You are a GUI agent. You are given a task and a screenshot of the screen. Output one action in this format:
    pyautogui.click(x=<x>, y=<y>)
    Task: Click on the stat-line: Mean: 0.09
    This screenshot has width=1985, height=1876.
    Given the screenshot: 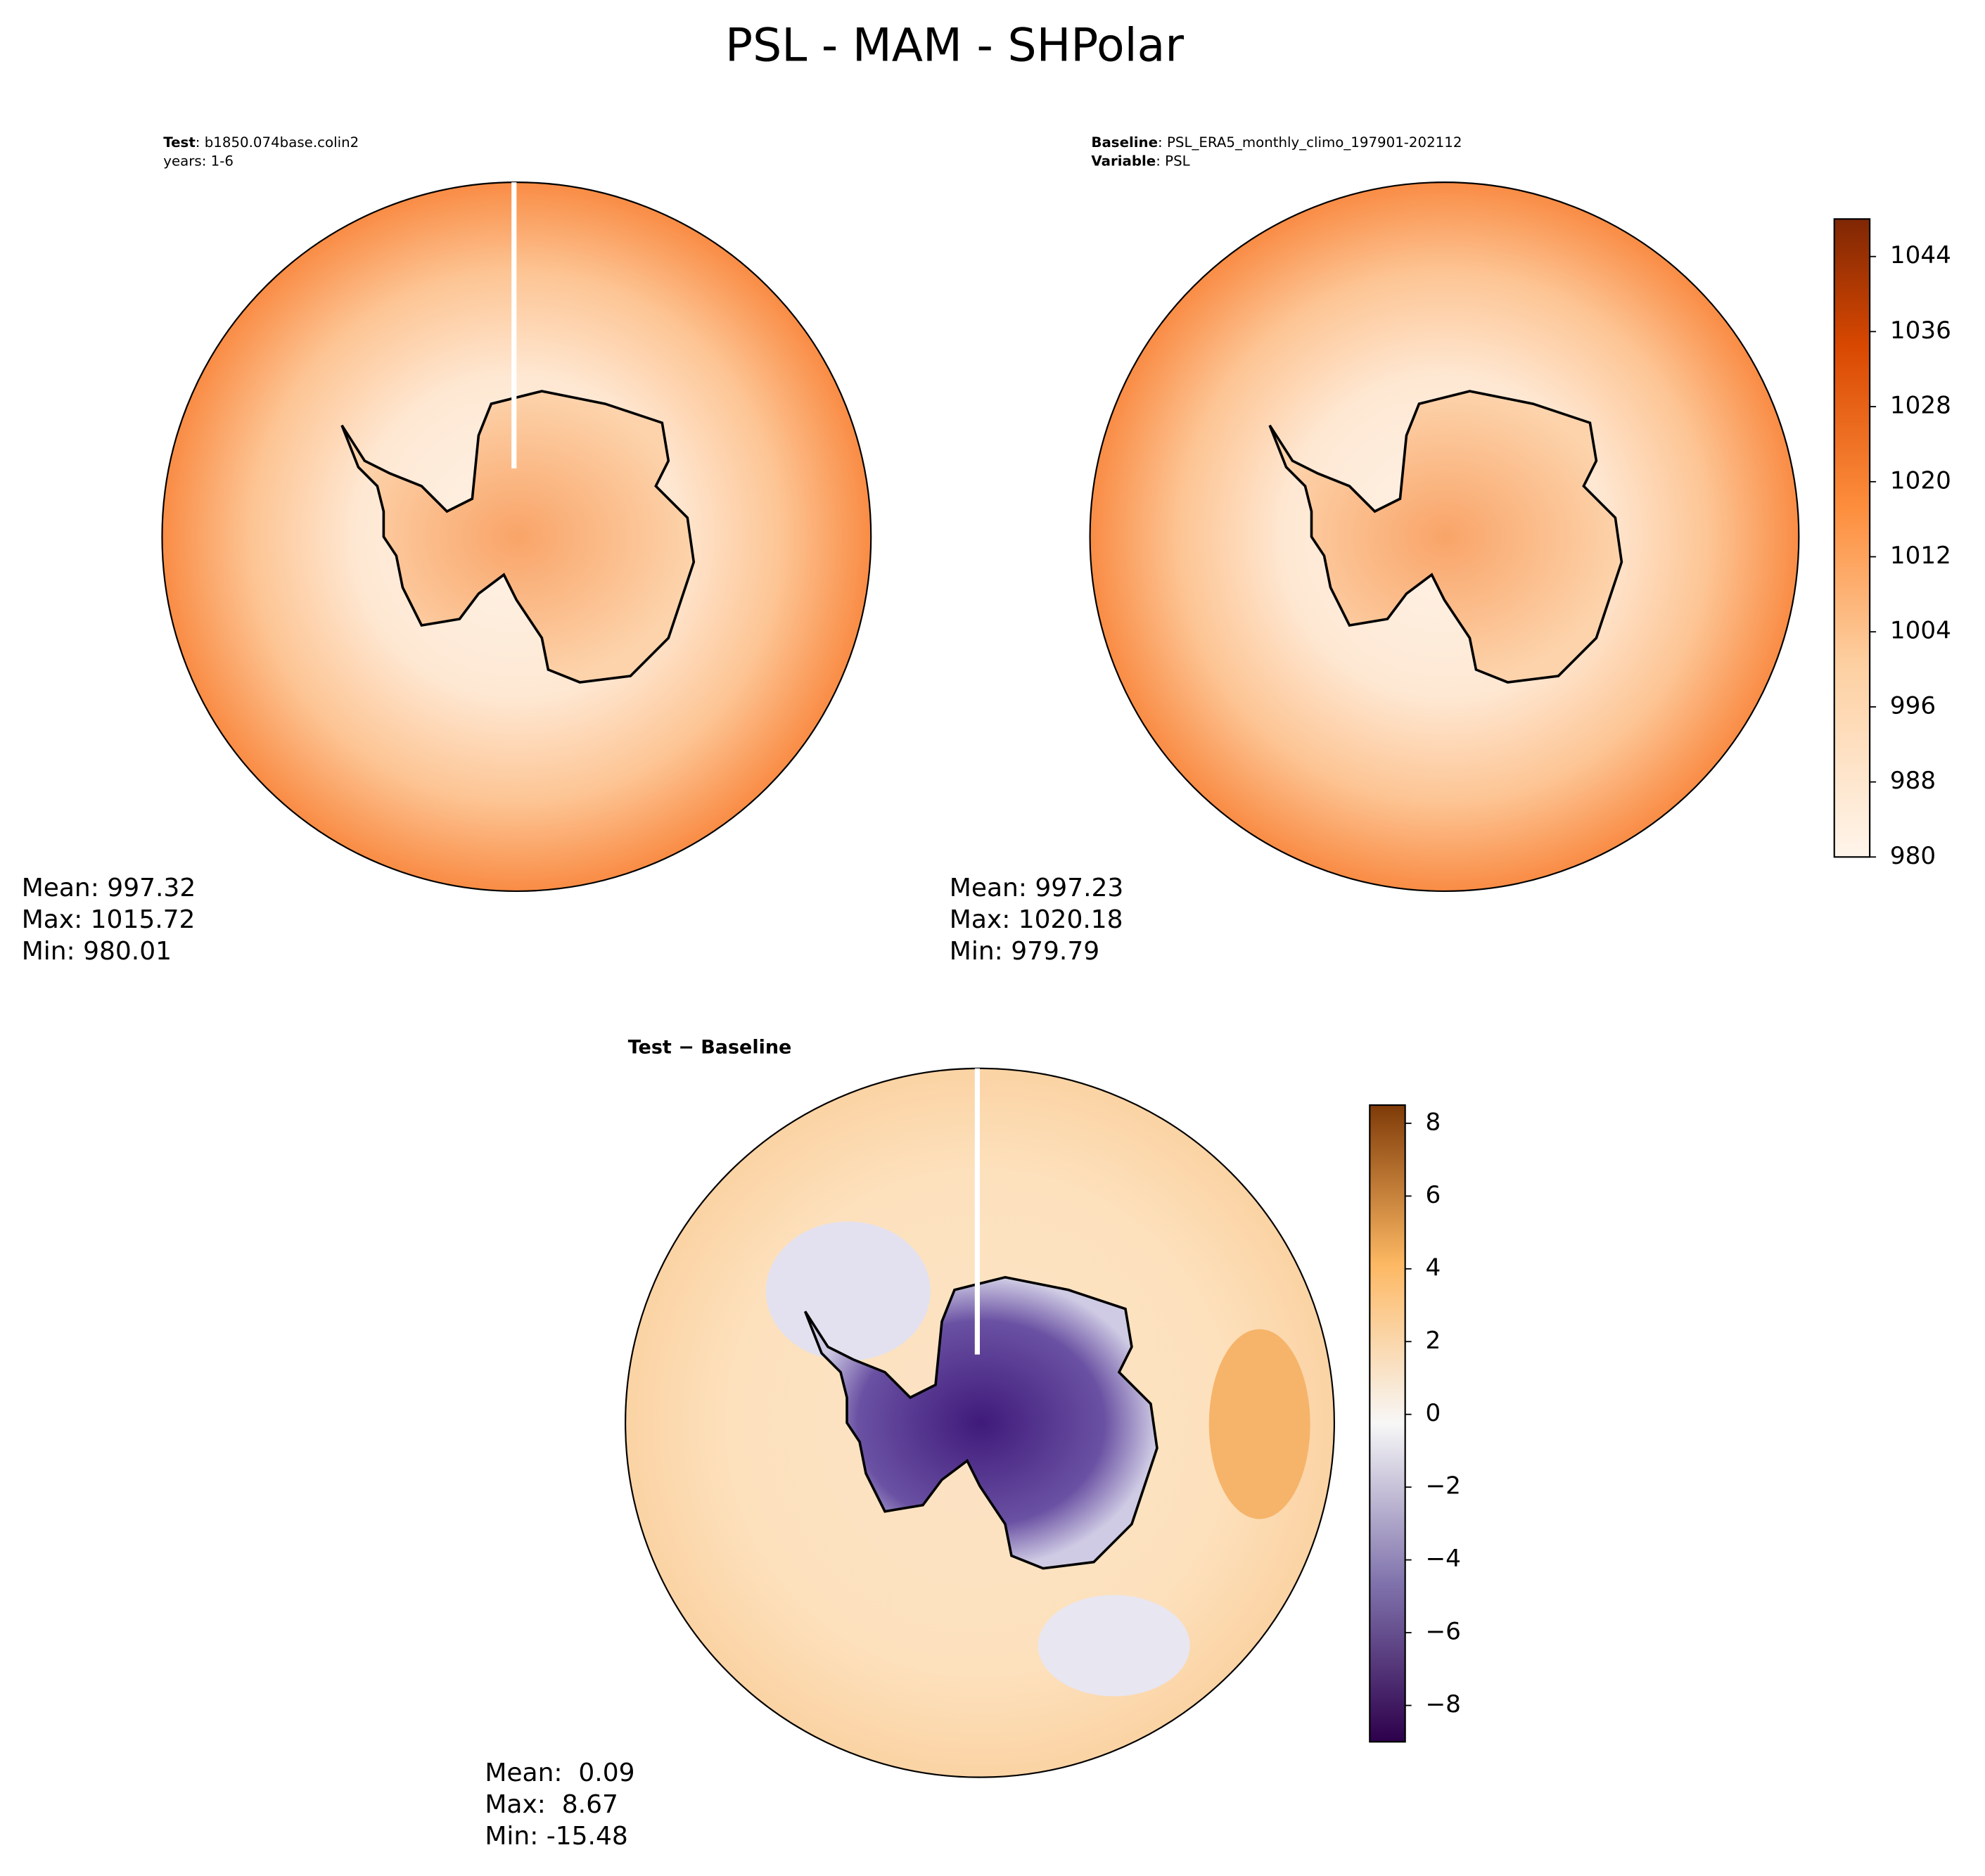 What is the action you would take?
    pyautogui.click(x=559, y=1773)
    